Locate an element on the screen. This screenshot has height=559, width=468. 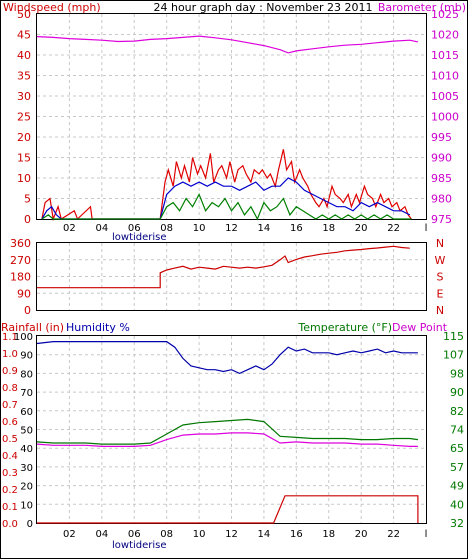
sun-tide-marker-bottom: lowtiderise is located at coordinates (139, 545).